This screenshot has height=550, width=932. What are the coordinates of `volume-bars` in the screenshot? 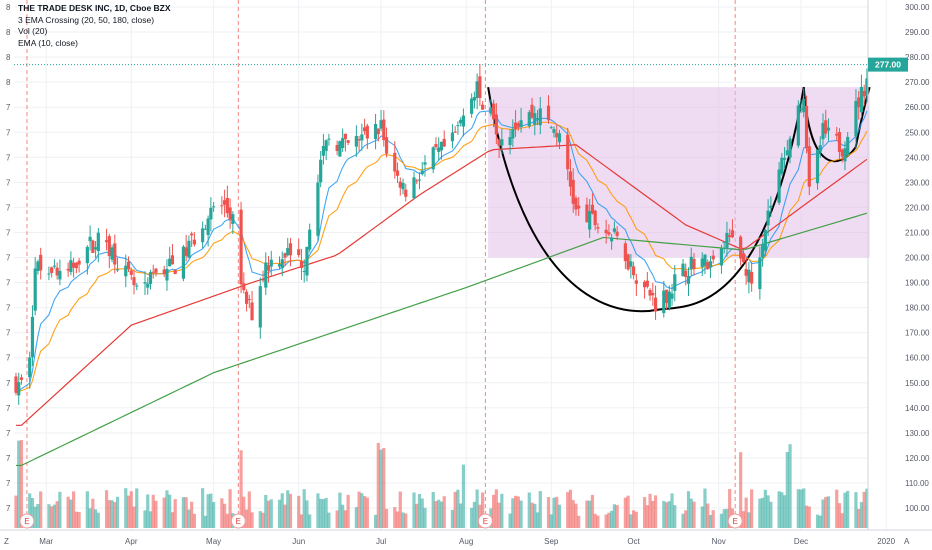 It's located at (441, 484).